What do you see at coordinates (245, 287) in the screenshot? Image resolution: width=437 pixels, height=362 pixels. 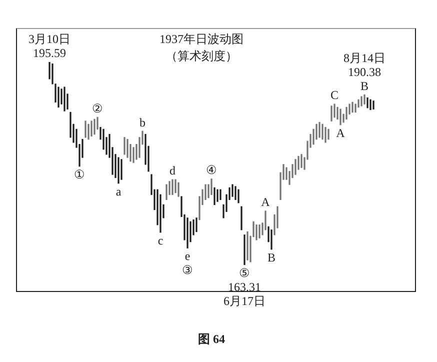 I see `annotation: ⑤ 163.31 6月17日` at bounding box center [245, 287].